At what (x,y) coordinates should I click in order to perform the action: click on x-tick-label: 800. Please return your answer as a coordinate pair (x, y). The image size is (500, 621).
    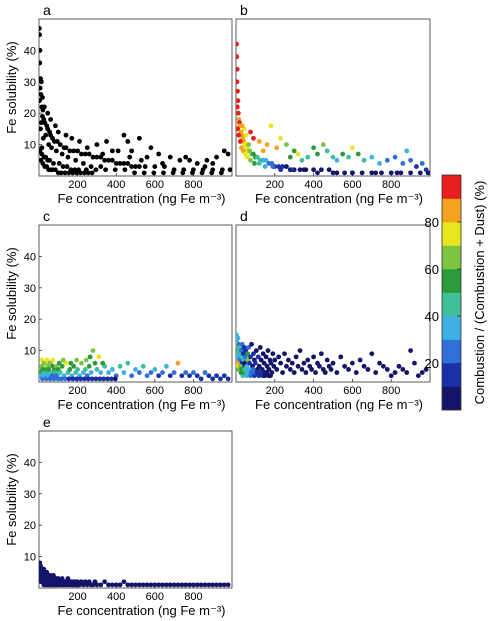
    Looking at the image, I should click on (193, 597).